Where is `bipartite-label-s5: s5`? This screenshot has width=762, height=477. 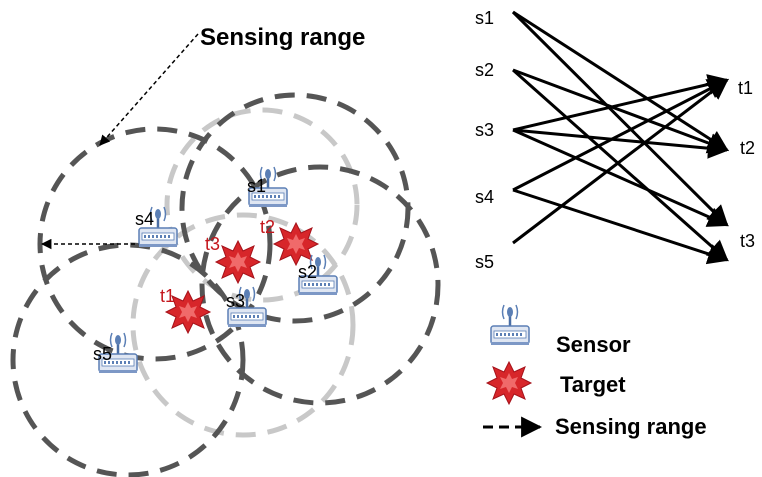 bipartite-label-s5: s5 is located at coordinates (484, 262).